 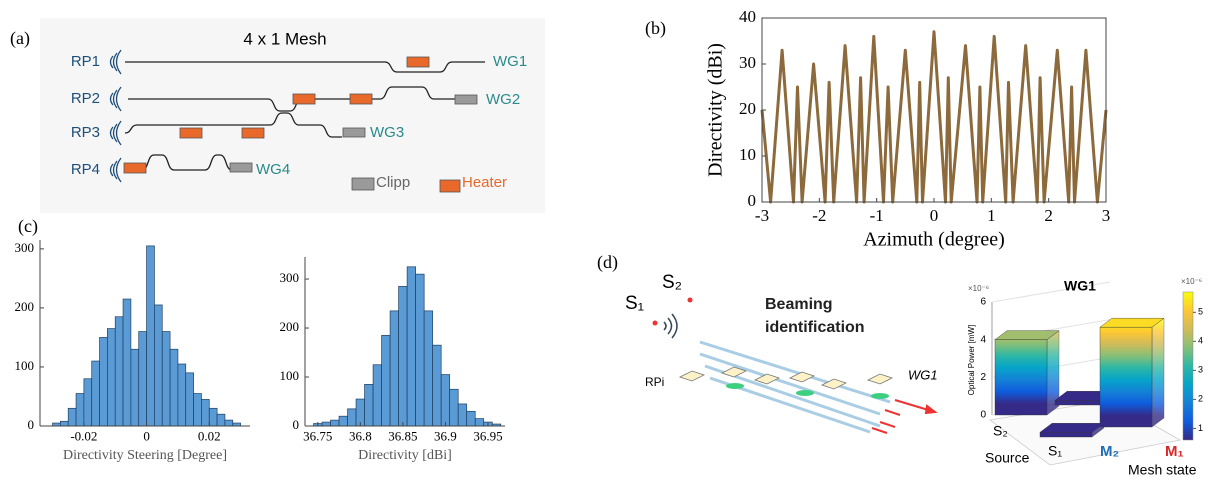 What do you see at coordinates (654, 382) in the screenshot?
I see `input-label: RPi` at bounding box center [654, 382].